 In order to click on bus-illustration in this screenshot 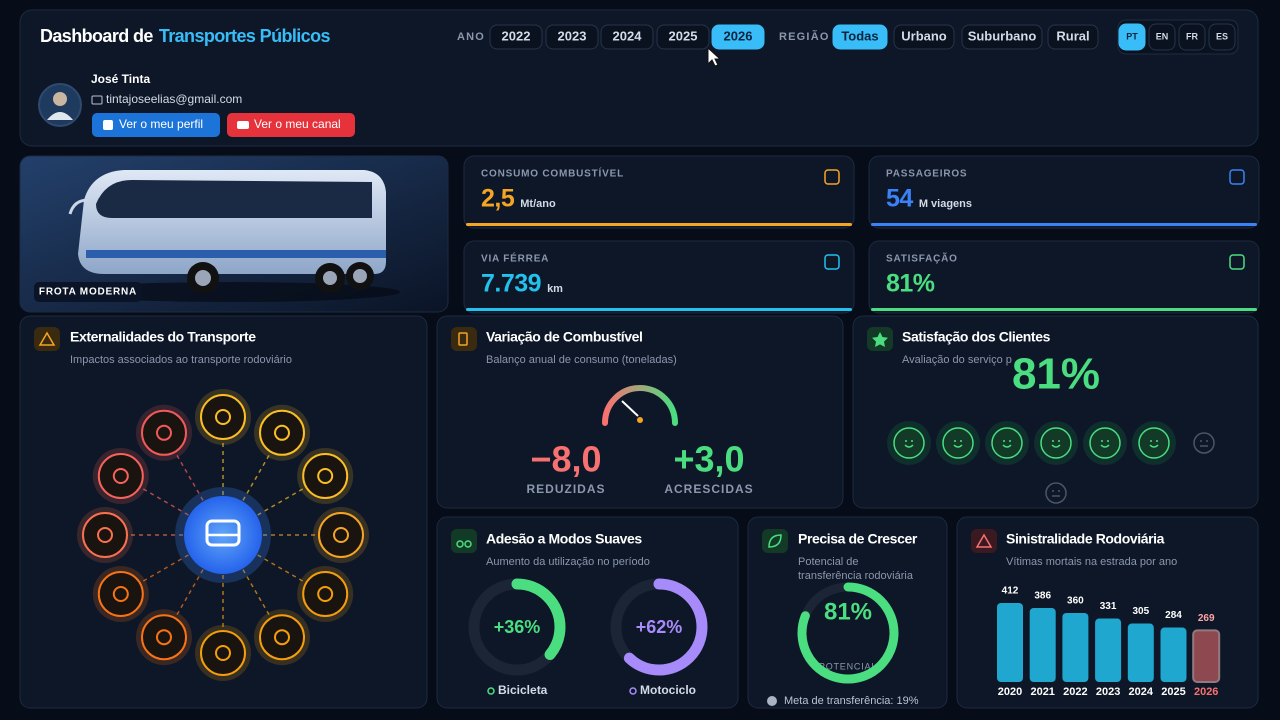, I will do `click(230, 236)`.